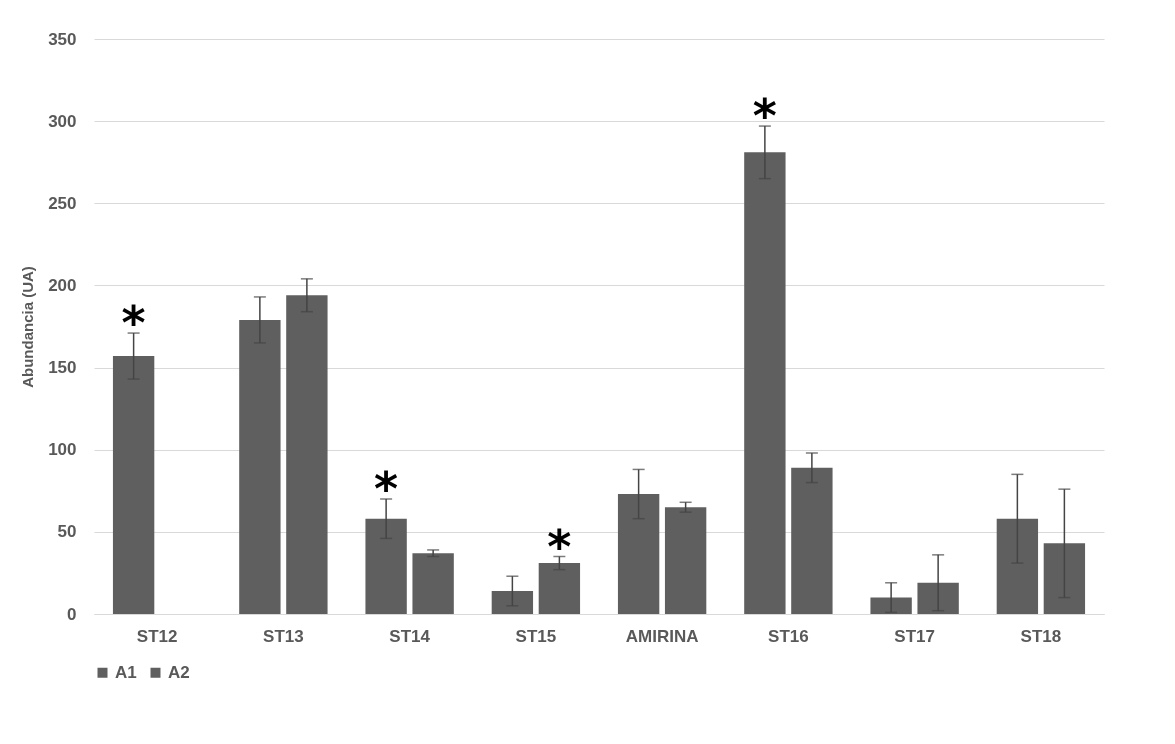  Describe the element at coordinates (62, 121) in the screenshot. I see `y-tick-label: 300` at that location.